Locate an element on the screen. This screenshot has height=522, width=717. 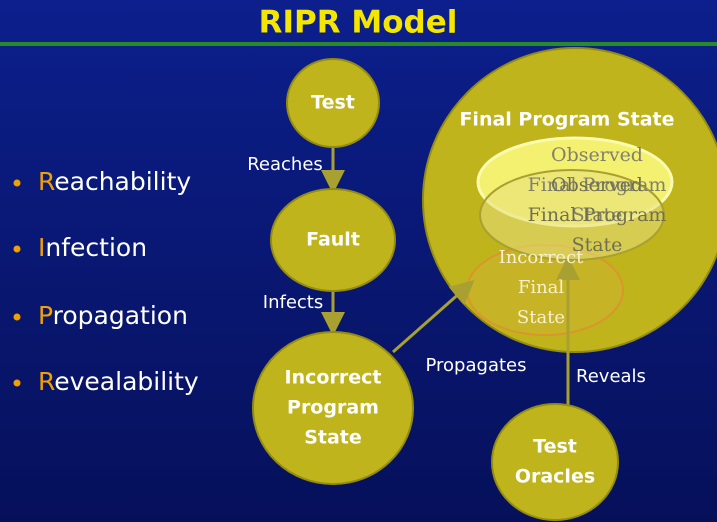
edge-label: Infects is located at coordinates (293, 302).